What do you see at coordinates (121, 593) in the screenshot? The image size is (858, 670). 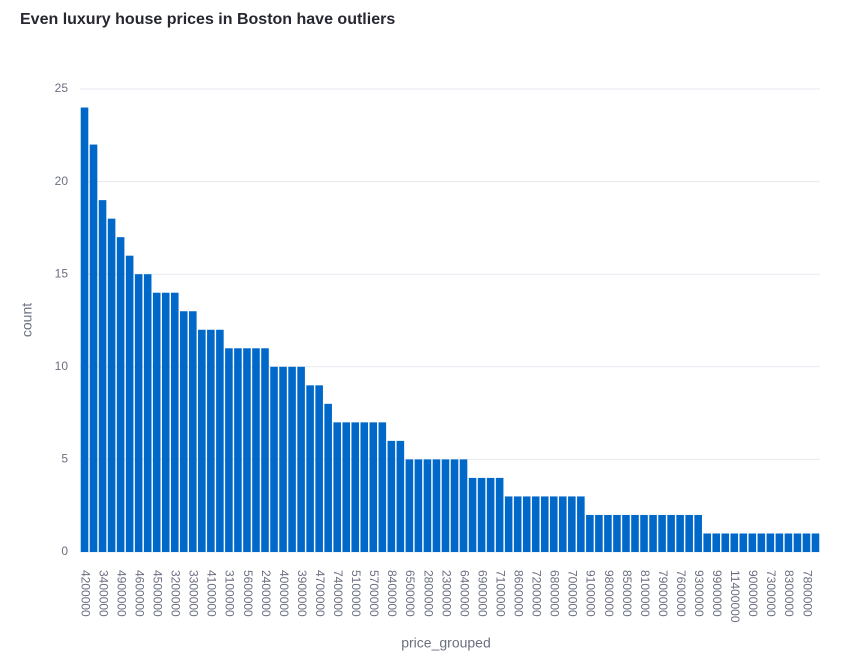 I see `x-tick-label: 4900000` at bounding box center [121, 593].